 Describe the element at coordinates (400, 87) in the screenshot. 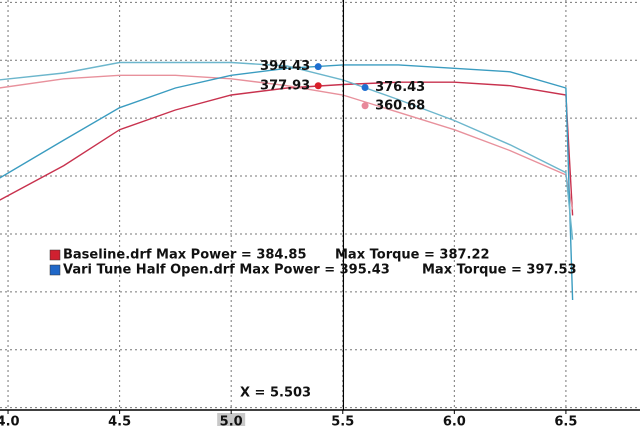

I see `marker-label: 376.43` at that location.